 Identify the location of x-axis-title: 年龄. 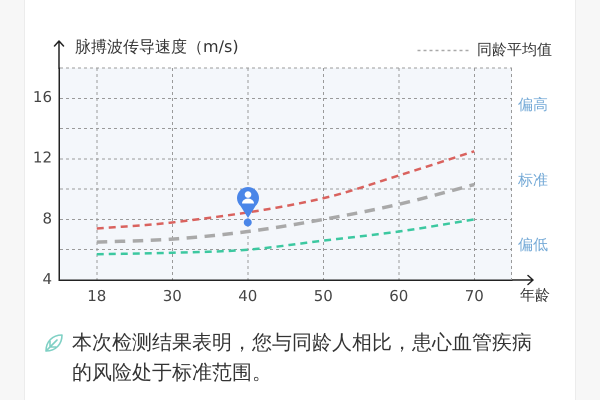
(535, 295).